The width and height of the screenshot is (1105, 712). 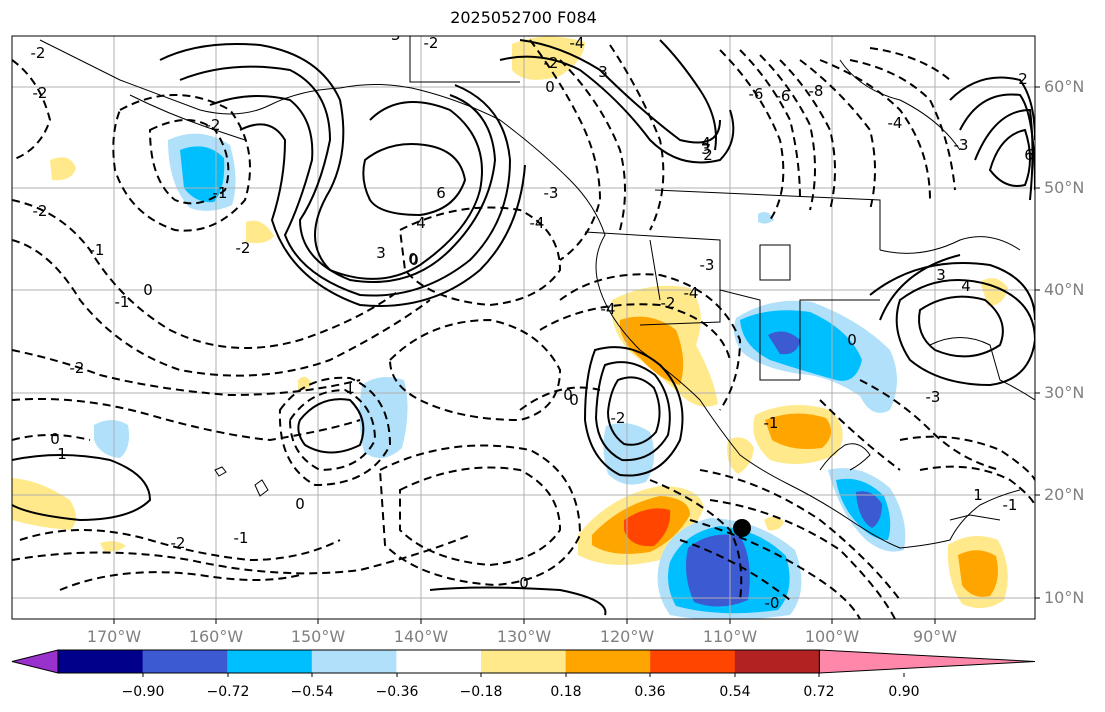 What do you see at coordinates (35, 661) in the screenshot?
I see `colorbar-extend-low` at bounding box center [35, 661].